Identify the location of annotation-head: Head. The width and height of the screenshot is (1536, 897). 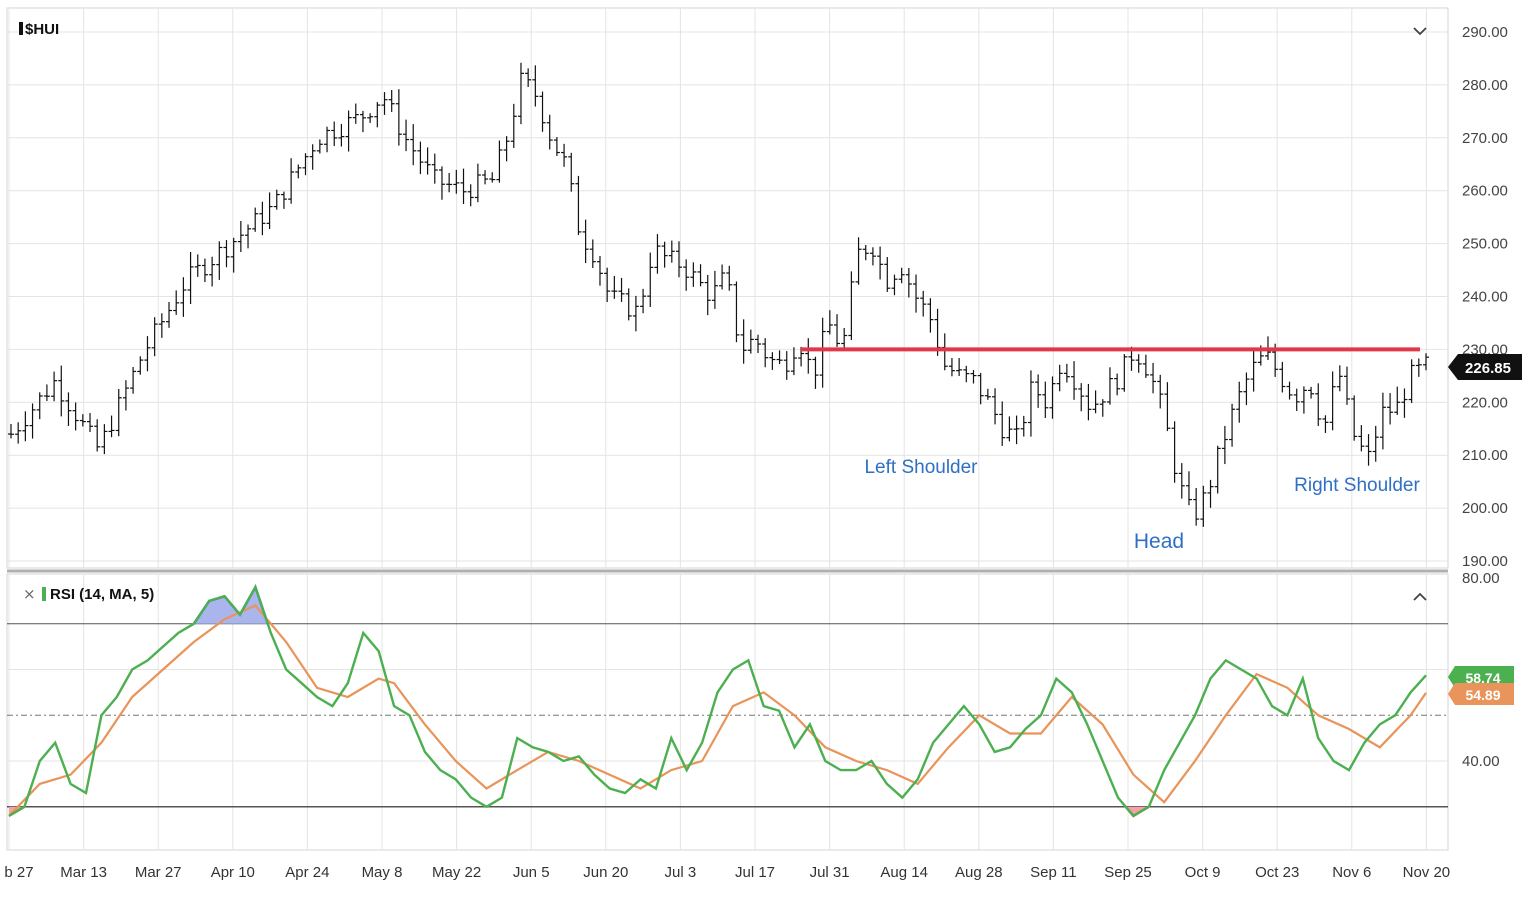
(1159, 541).